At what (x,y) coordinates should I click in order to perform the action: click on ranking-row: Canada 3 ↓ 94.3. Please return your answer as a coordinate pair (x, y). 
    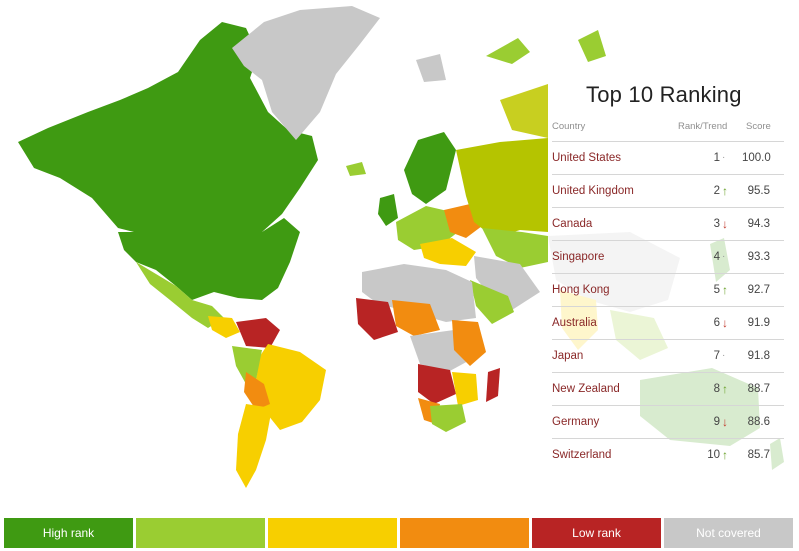
    Looking at the image, I should click on (668, 223).